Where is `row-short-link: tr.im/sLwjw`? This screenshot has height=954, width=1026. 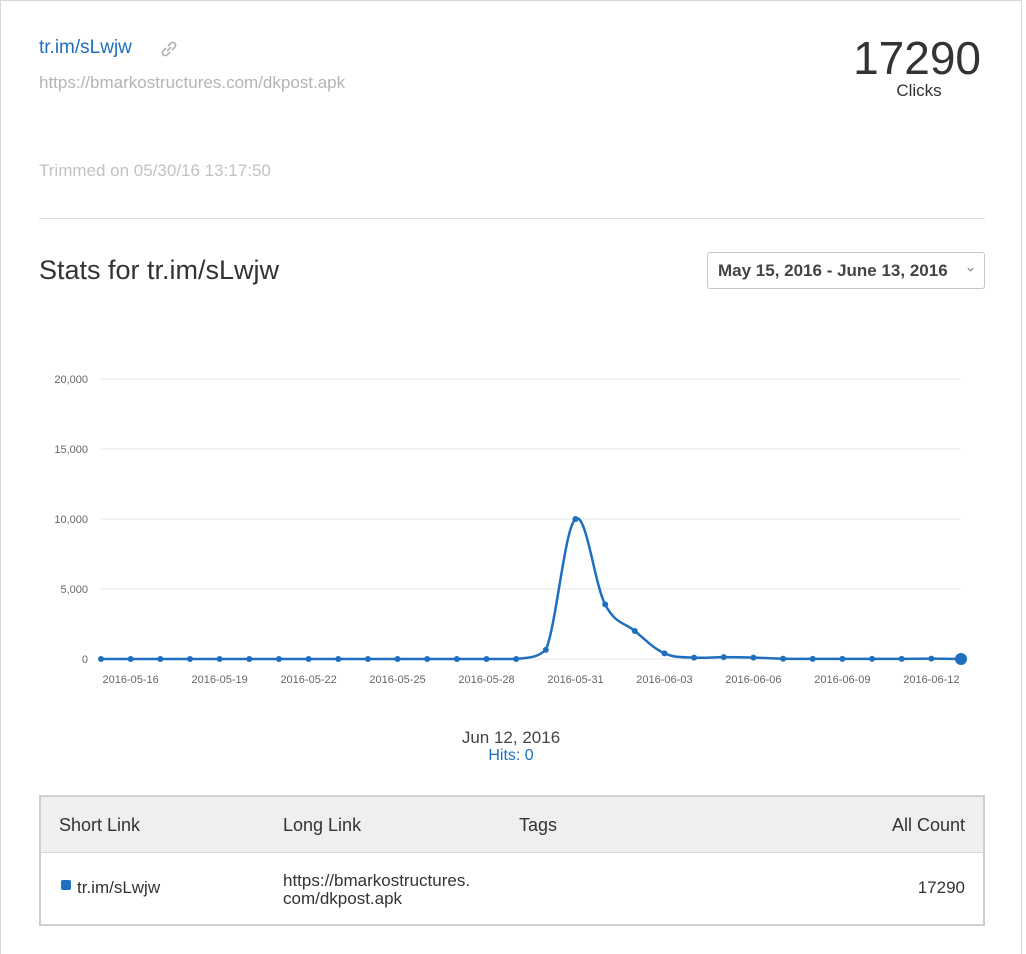 row-short-link: tr.im/sLwjw is located at coordinates (119, 887).